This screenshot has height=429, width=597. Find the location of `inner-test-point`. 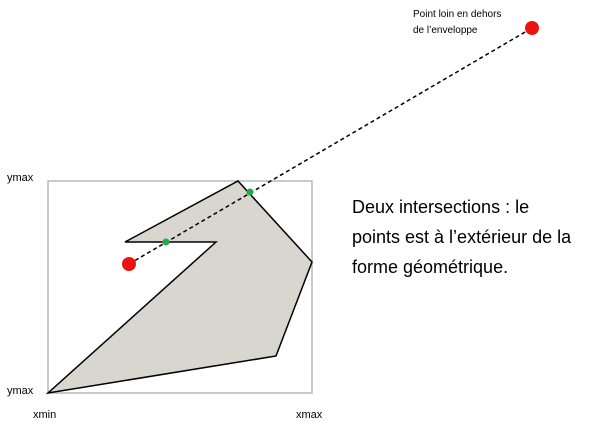

inner-test-point is located at coordinates (129, 264).